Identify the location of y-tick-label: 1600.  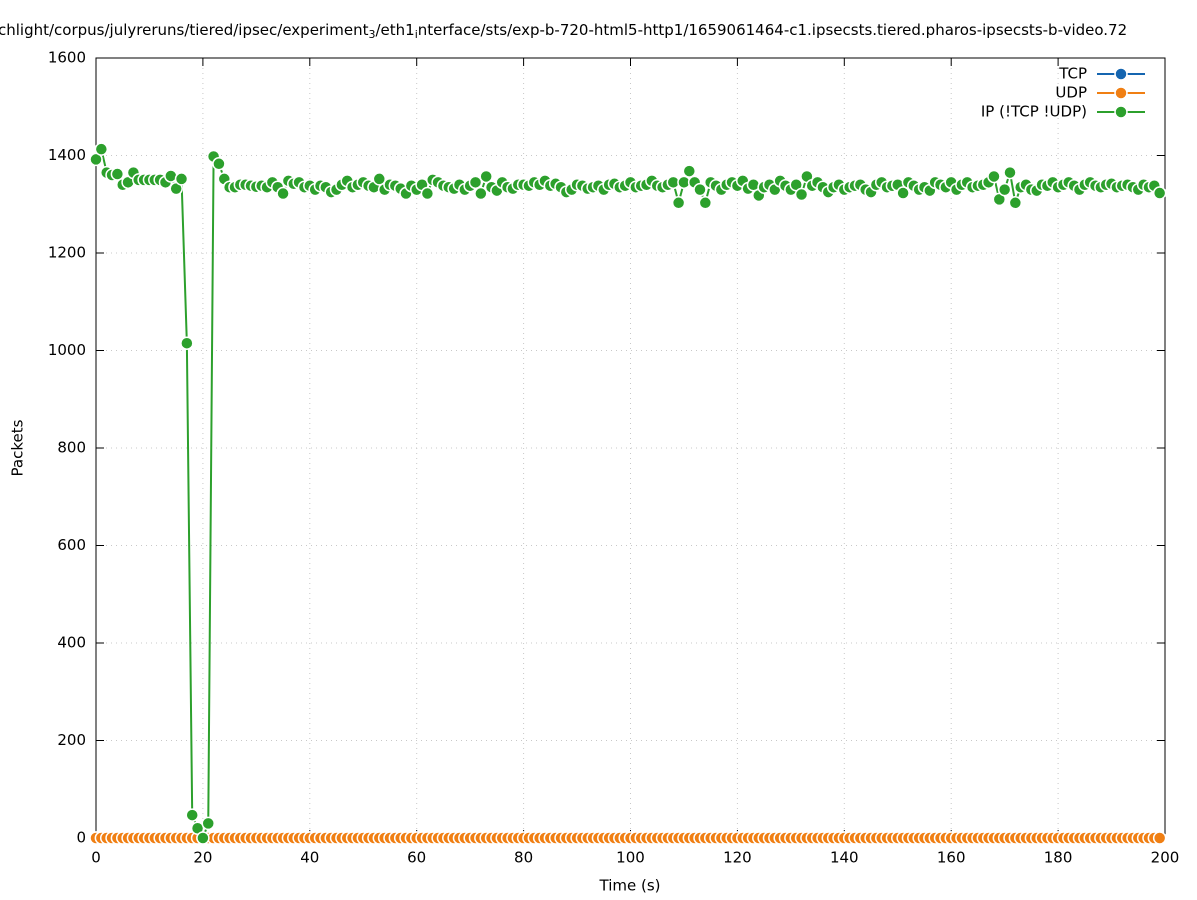
(67, 58).